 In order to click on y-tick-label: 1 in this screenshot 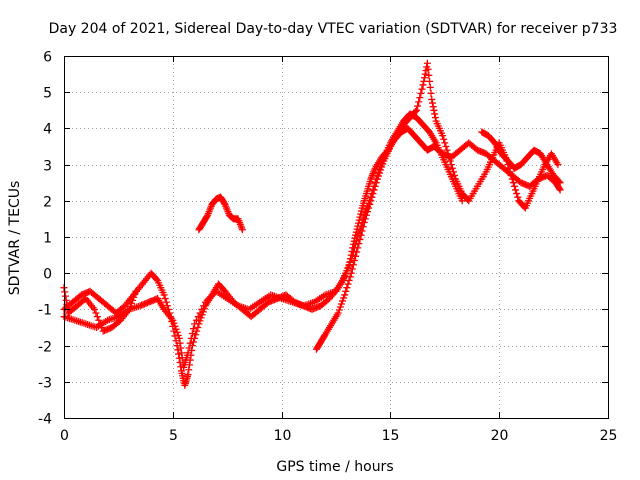, I will do `click(47, 239)`.